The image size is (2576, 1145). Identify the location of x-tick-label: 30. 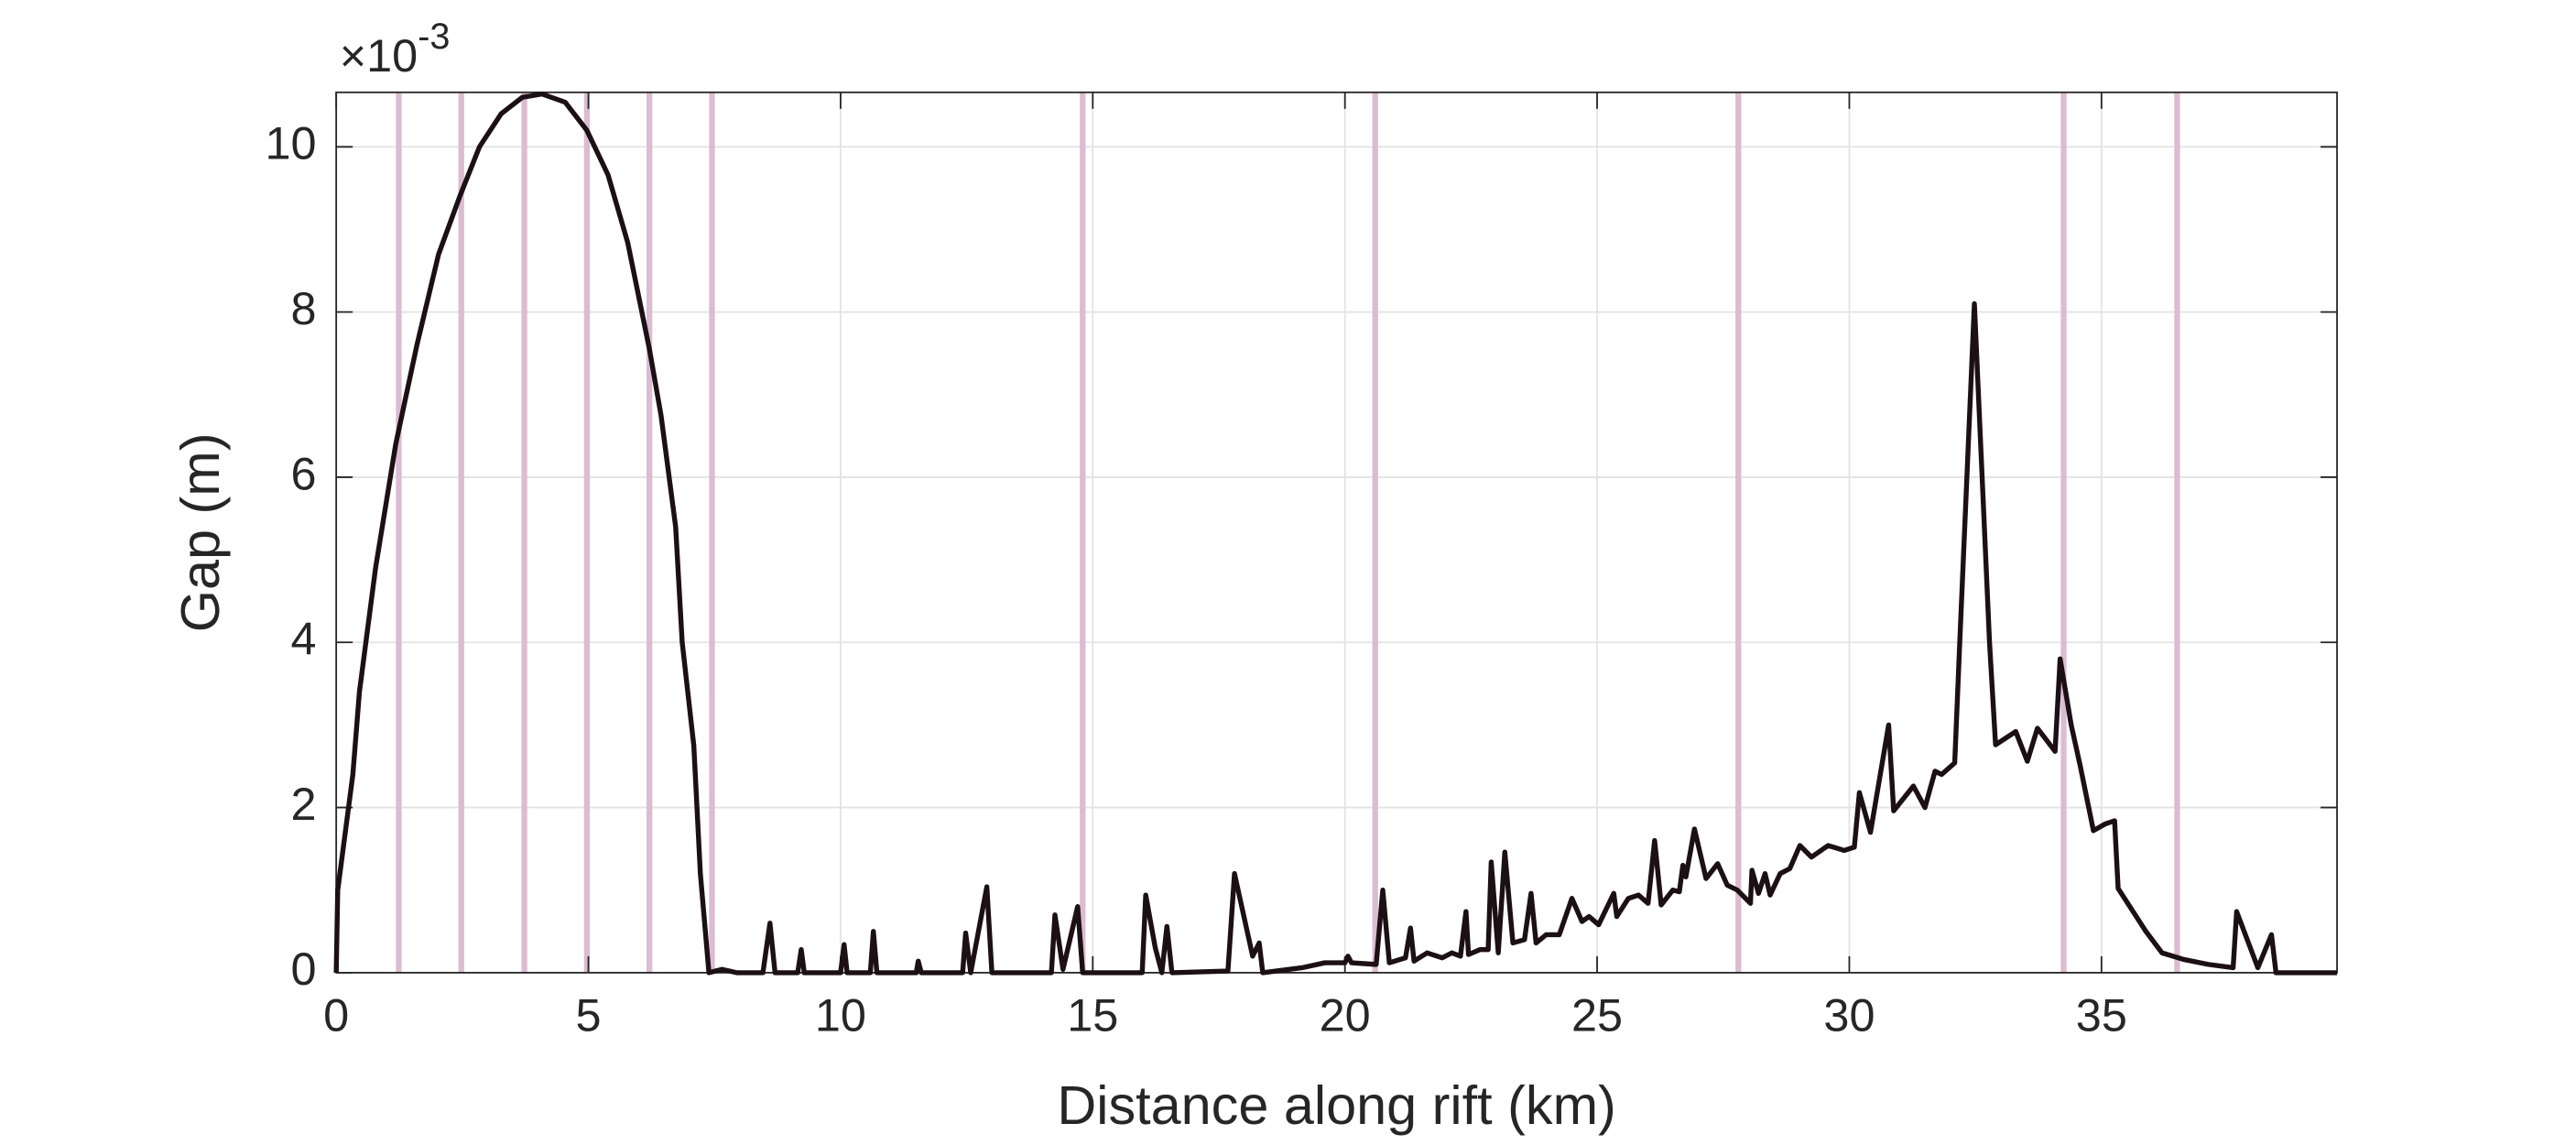
(1849, 1015).